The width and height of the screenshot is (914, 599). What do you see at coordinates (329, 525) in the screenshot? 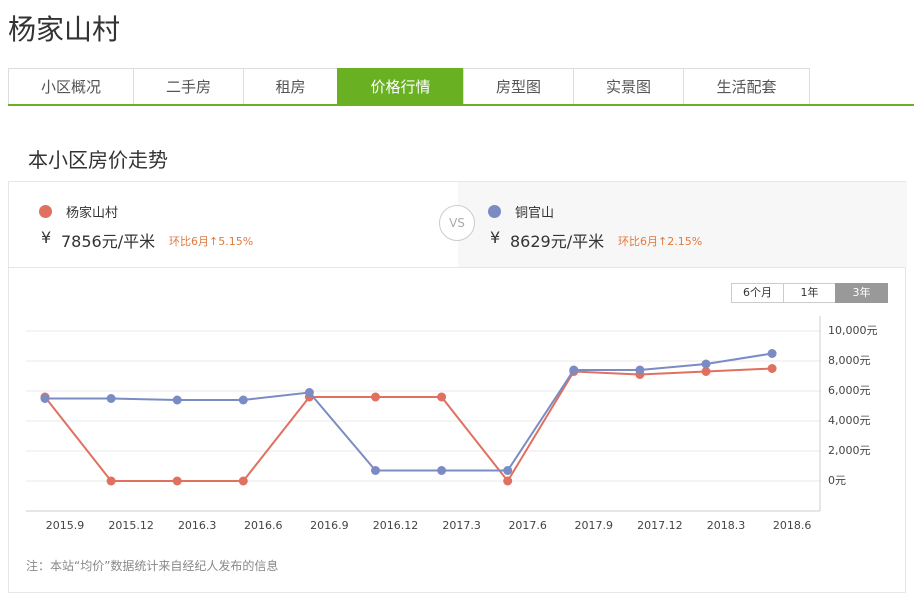
I see `x-tick-label: 2016.9` at bounding box center [329, 525].